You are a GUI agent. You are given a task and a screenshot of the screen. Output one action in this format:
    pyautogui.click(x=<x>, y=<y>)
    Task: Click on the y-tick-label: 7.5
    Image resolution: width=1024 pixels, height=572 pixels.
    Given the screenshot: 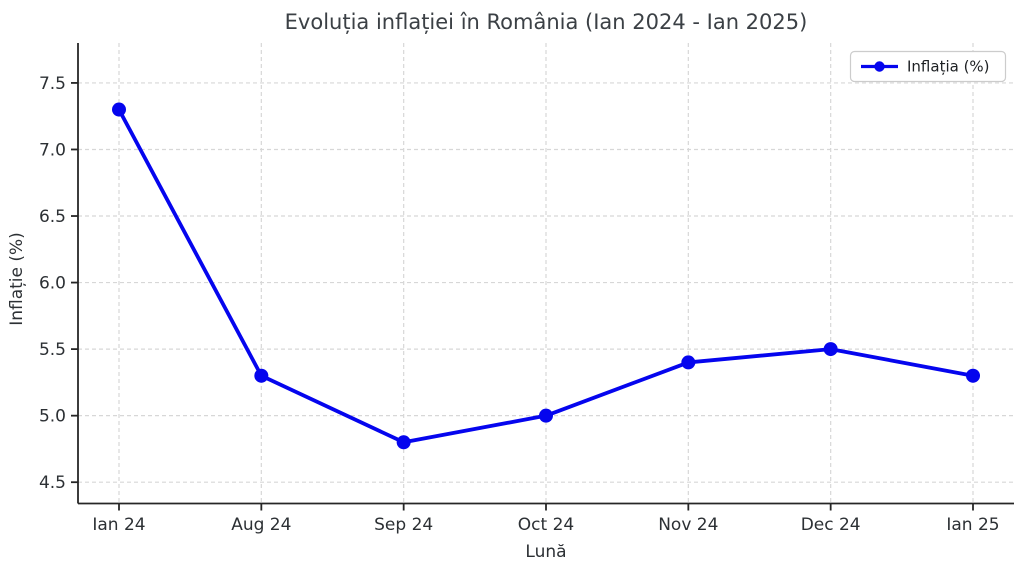 What is the action you would take?
    pyautogui.click(x=52, y=84)
    